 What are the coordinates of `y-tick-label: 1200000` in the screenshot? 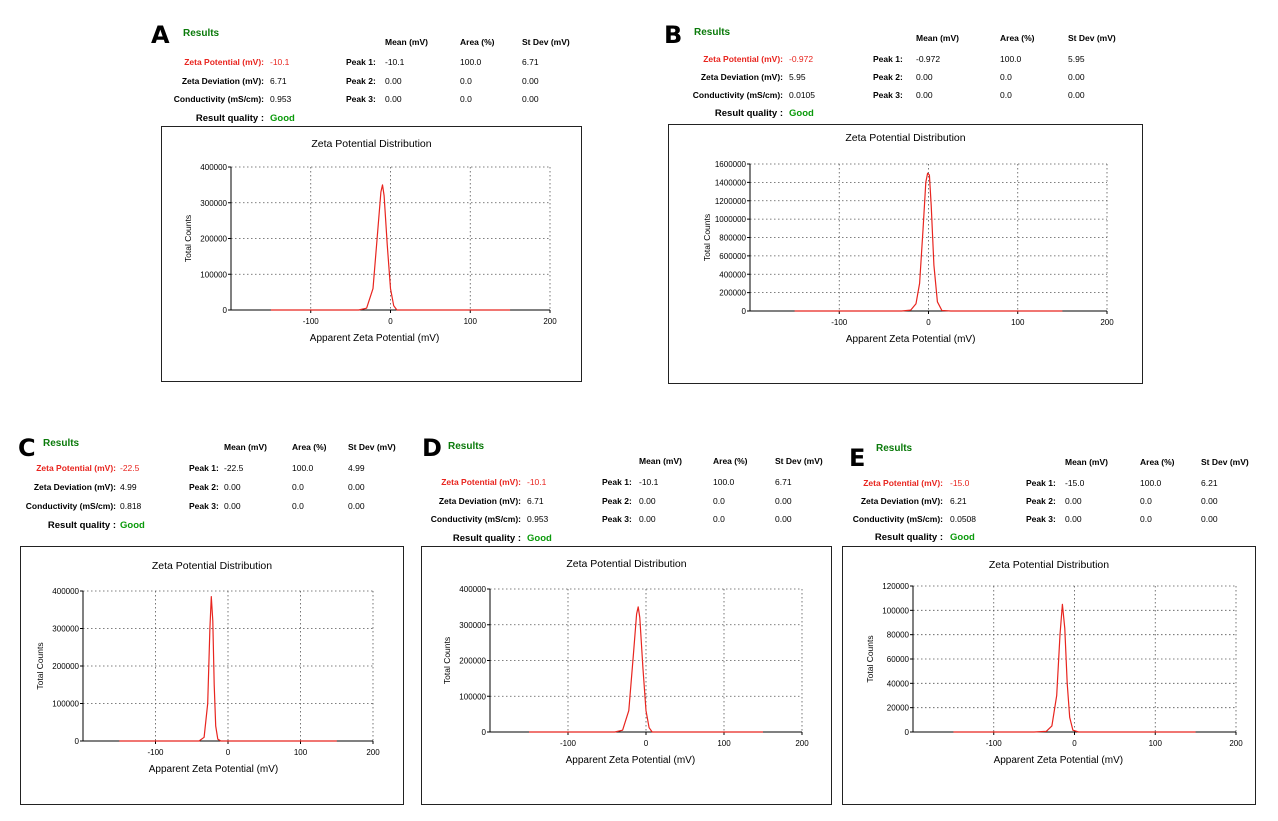 It's located at (731, 201).